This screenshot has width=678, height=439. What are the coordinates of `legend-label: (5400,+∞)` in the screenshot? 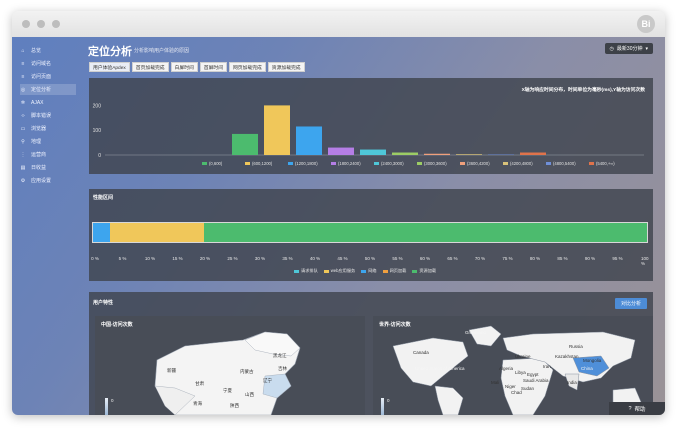 It's located at (605, 163).